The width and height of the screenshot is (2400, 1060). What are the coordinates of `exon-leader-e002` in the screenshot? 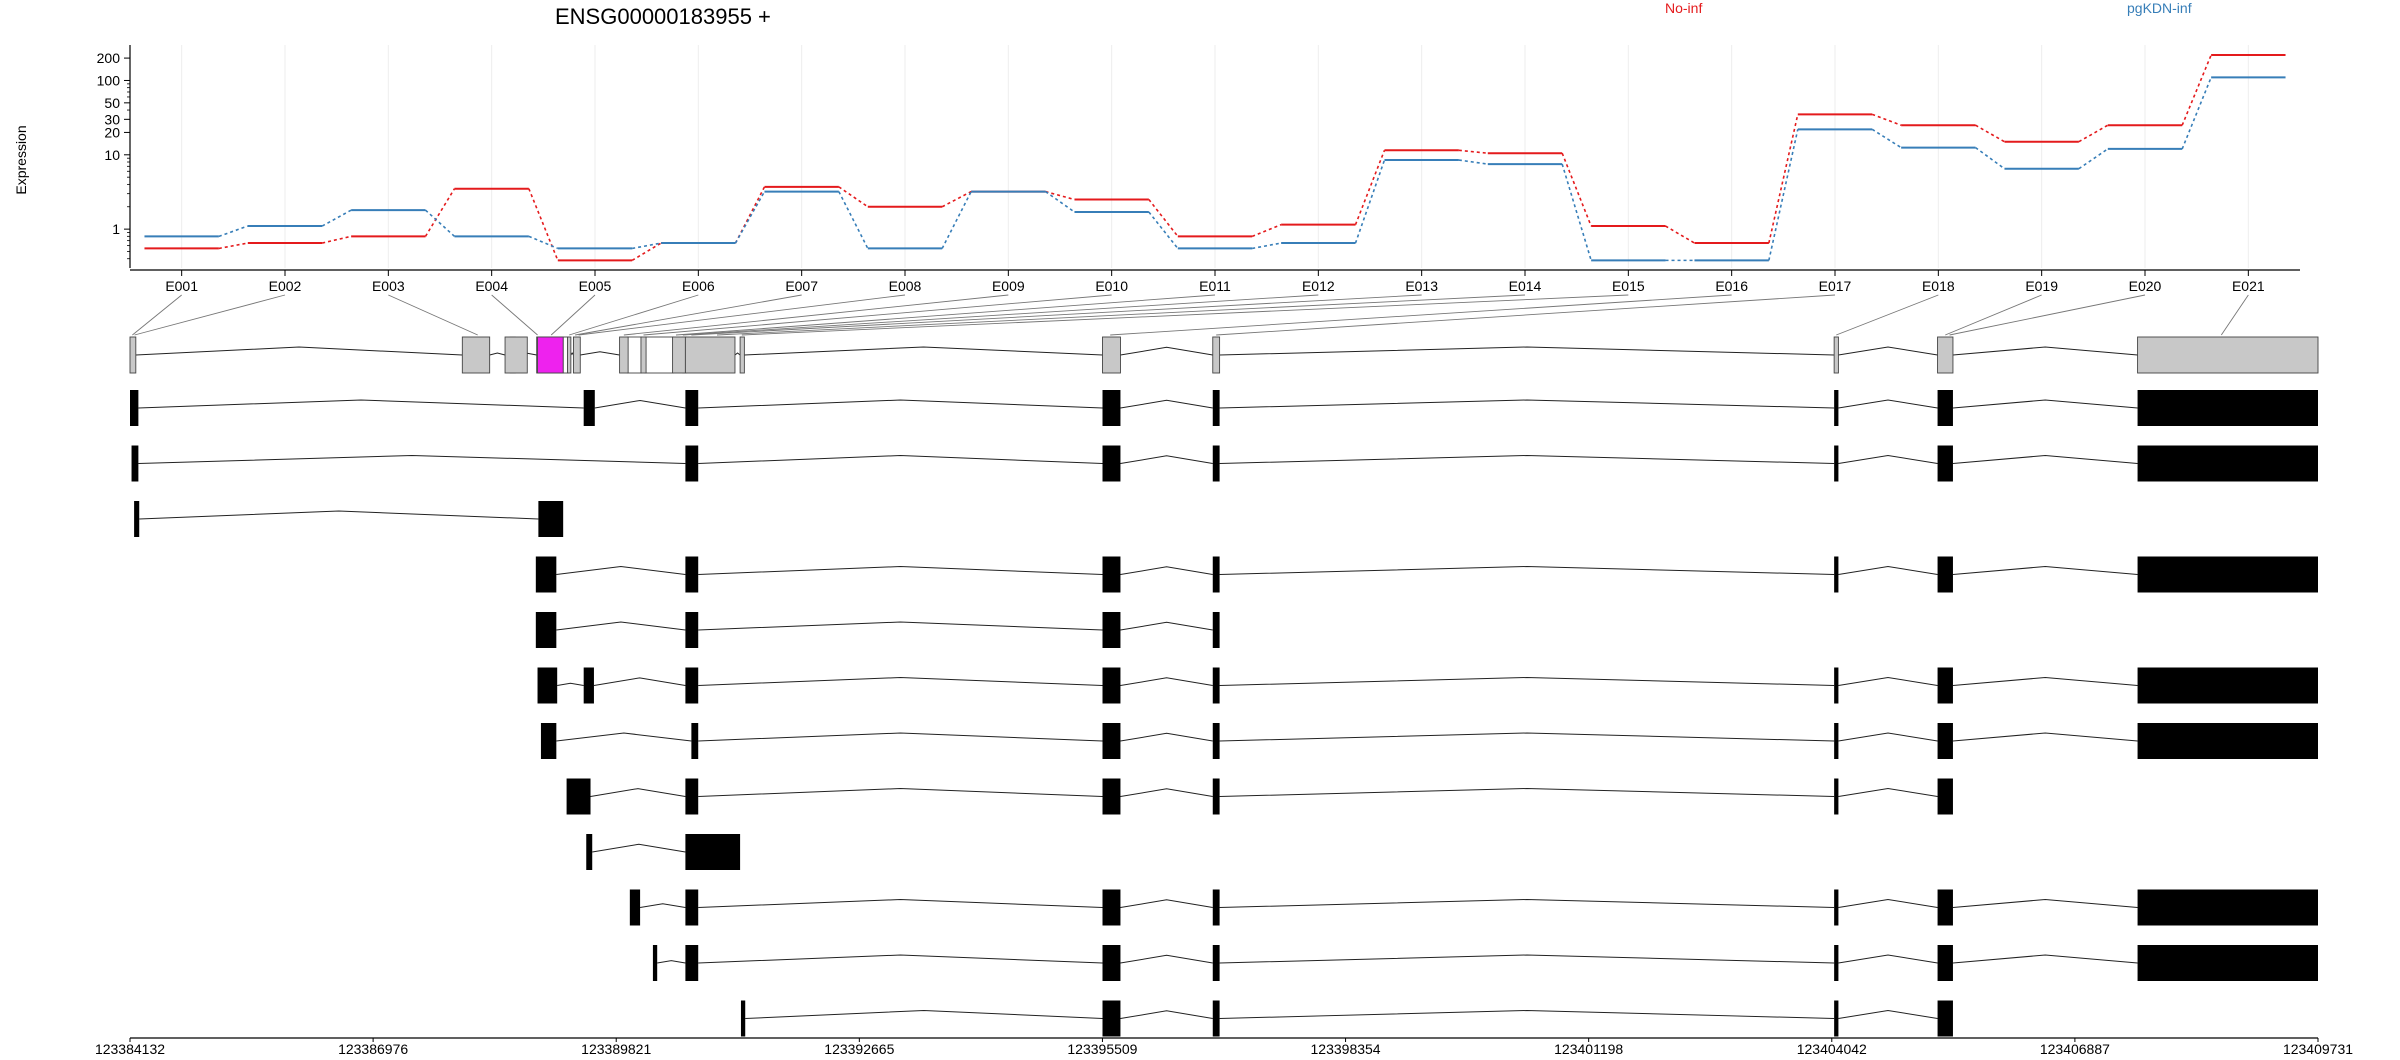 It's located at (210, 315).